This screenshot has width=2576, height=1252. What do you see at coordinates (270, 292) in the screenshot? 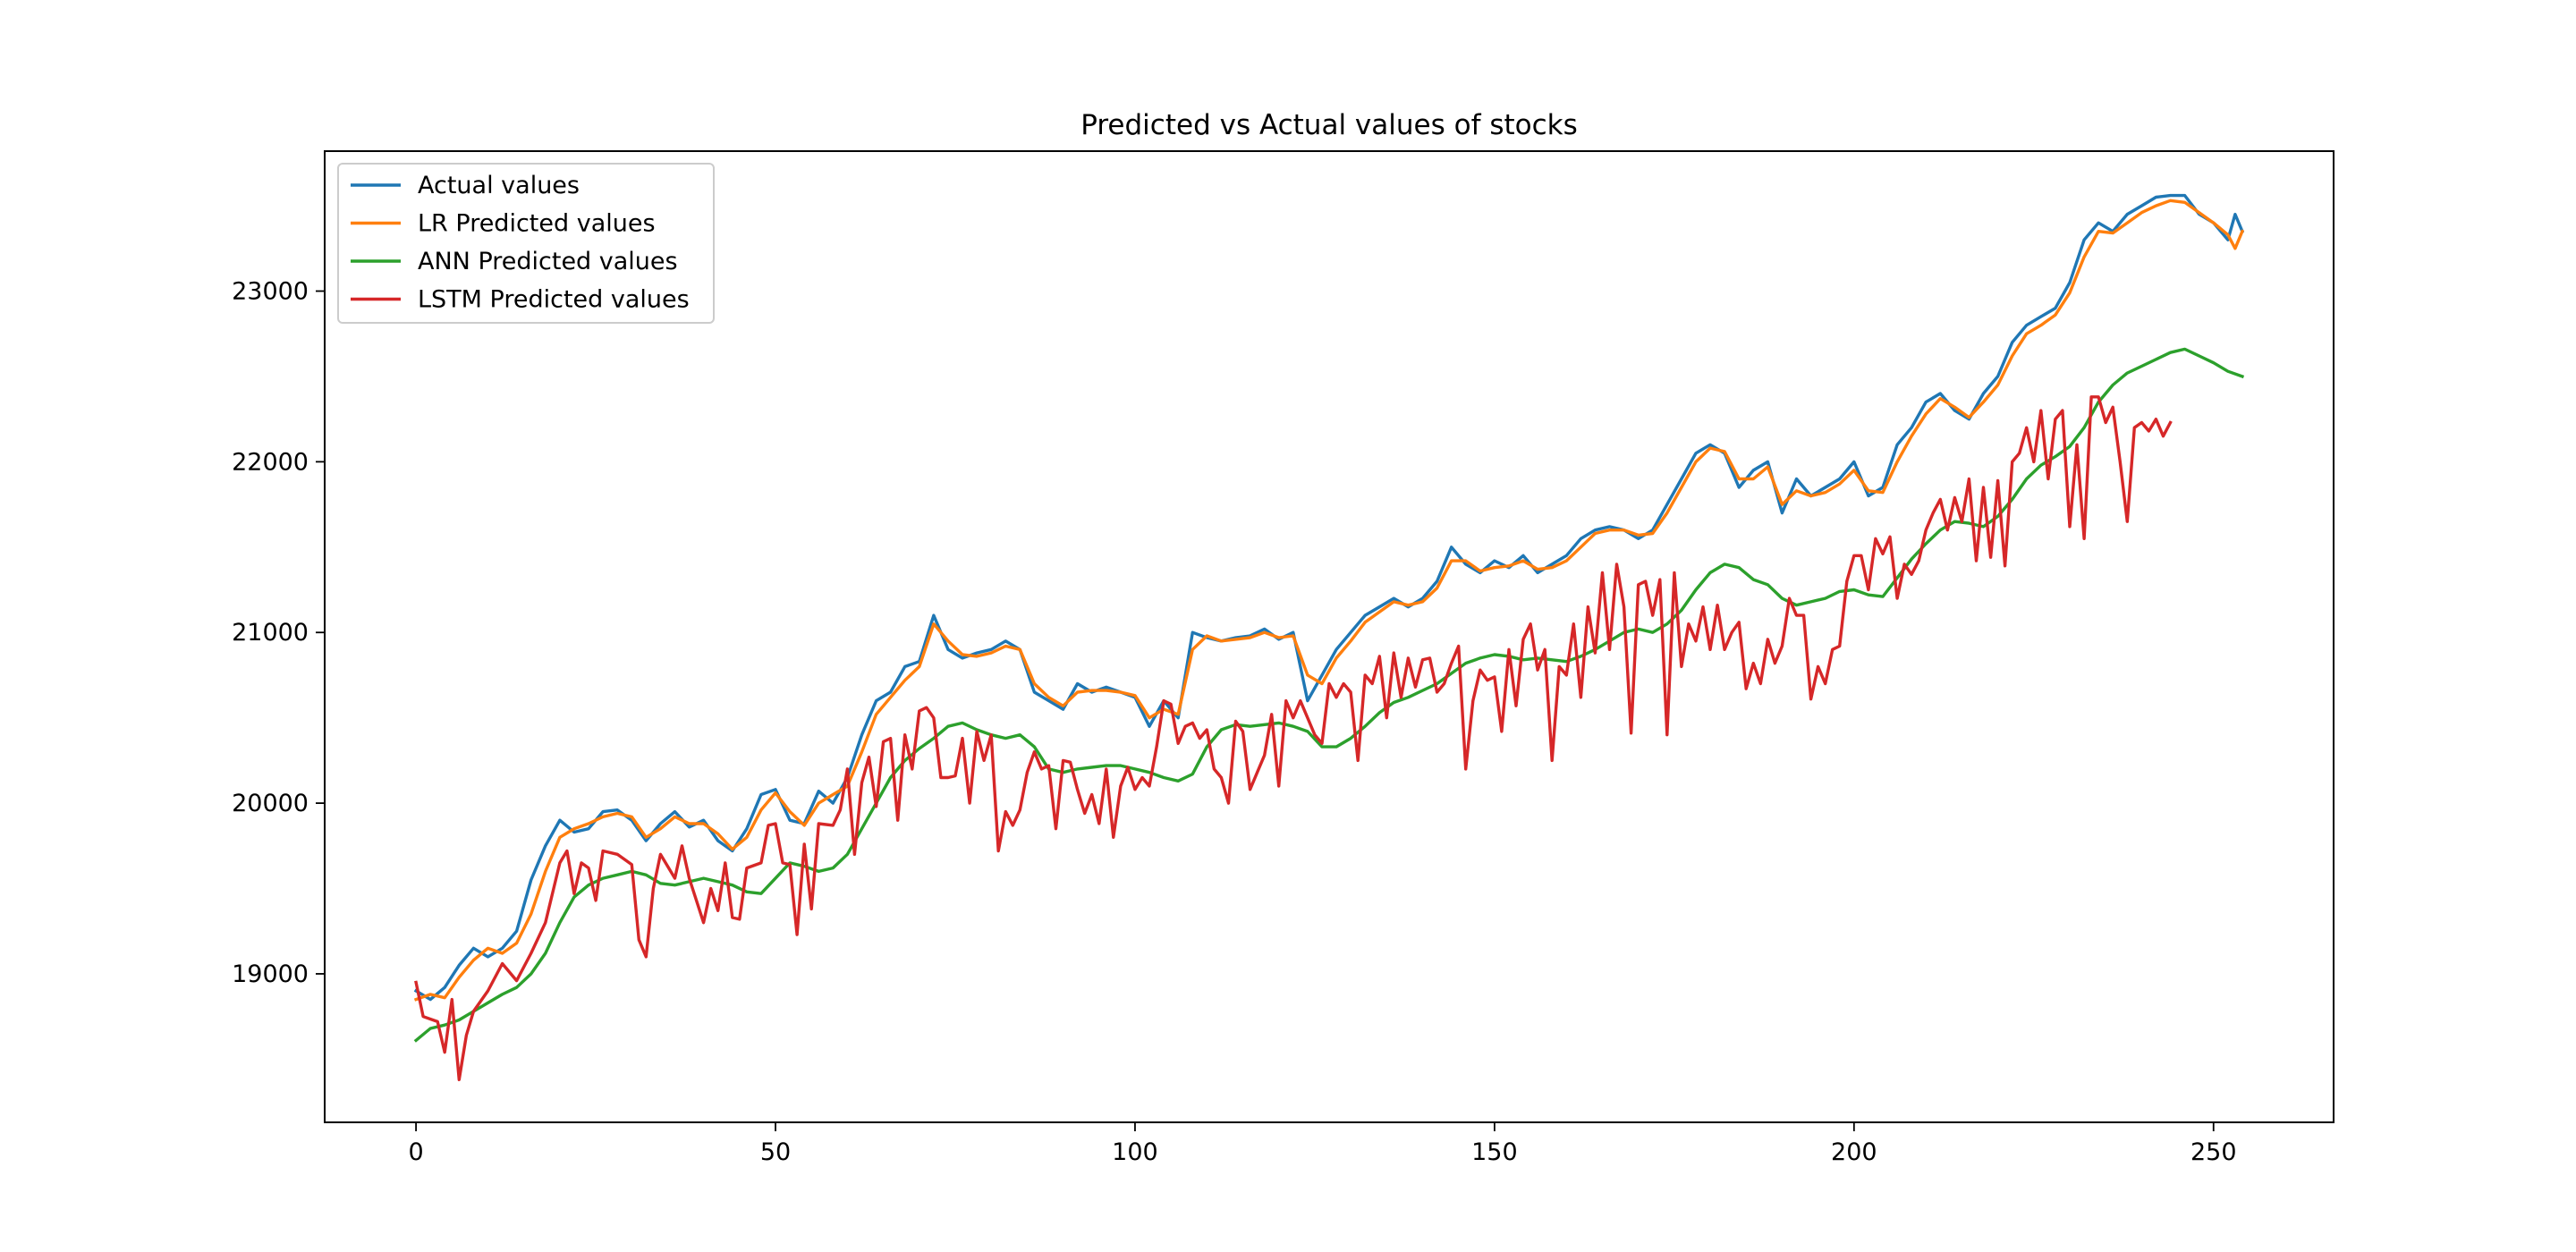
I see `y-tick-label: 23000` at bounding box center [270, 292].